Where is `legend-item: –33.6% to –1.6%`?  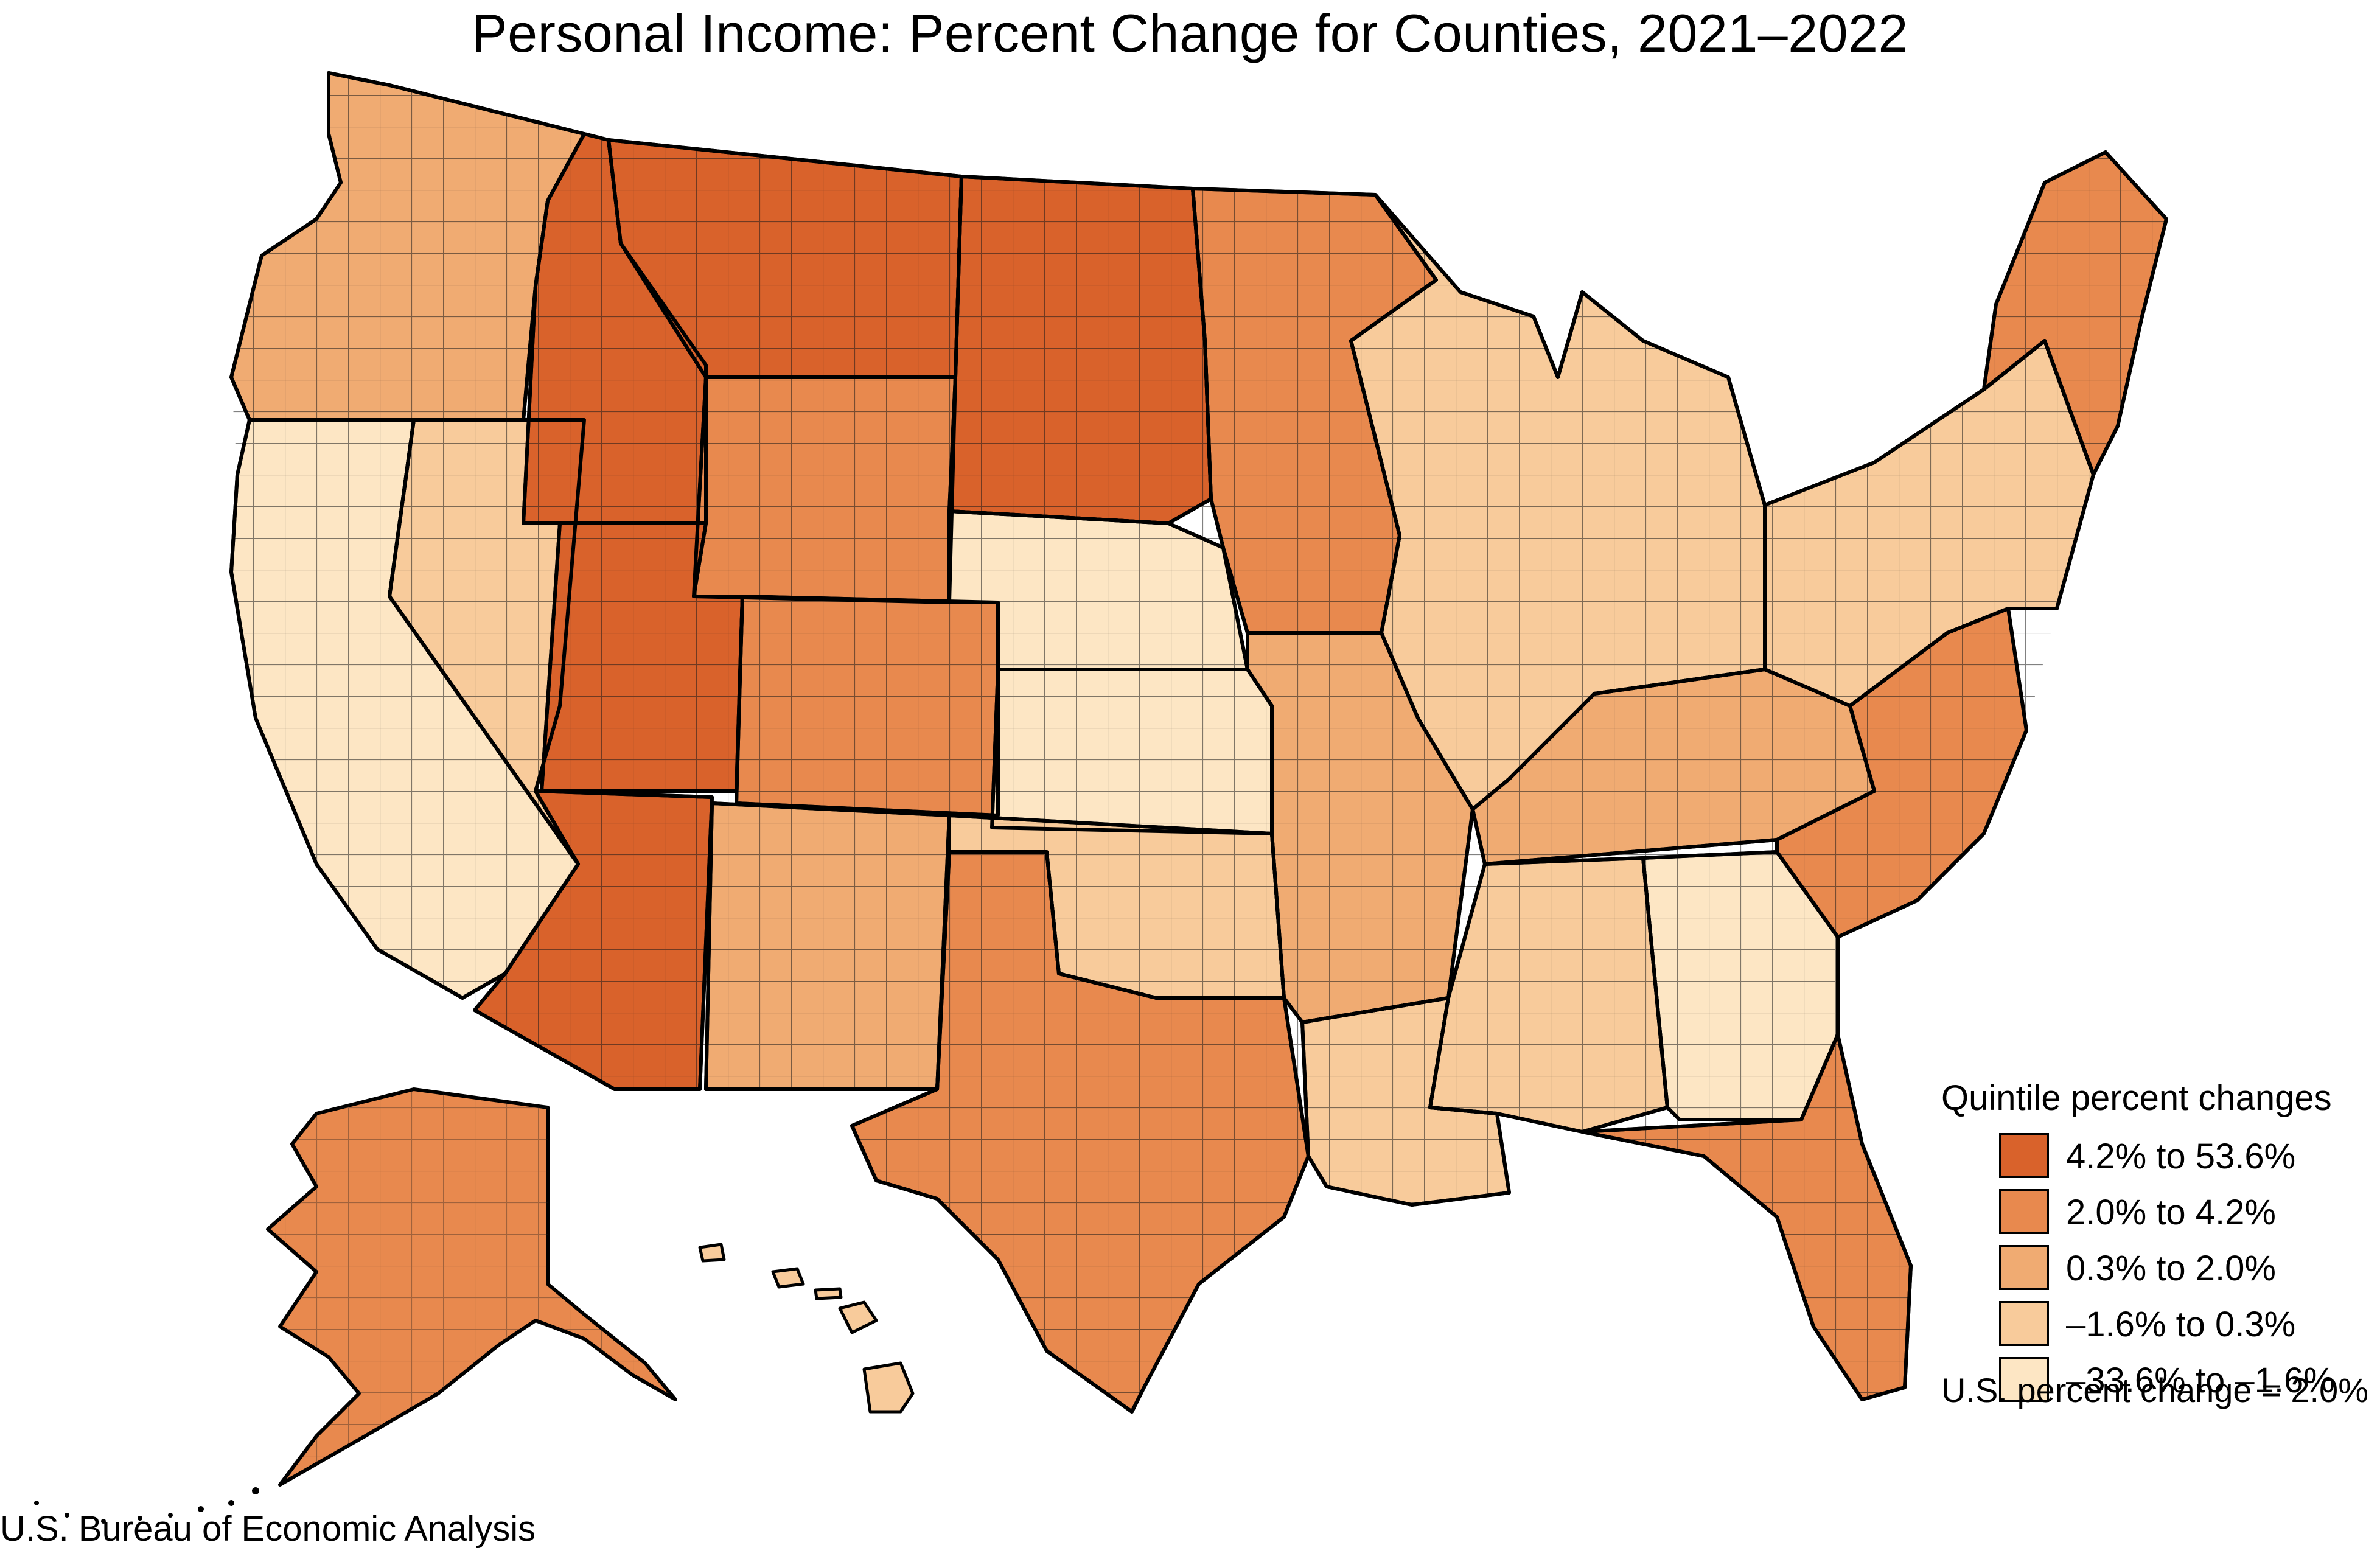
legend-item: –33.6% to –1.6% is located at coordinates (2154, 1385).